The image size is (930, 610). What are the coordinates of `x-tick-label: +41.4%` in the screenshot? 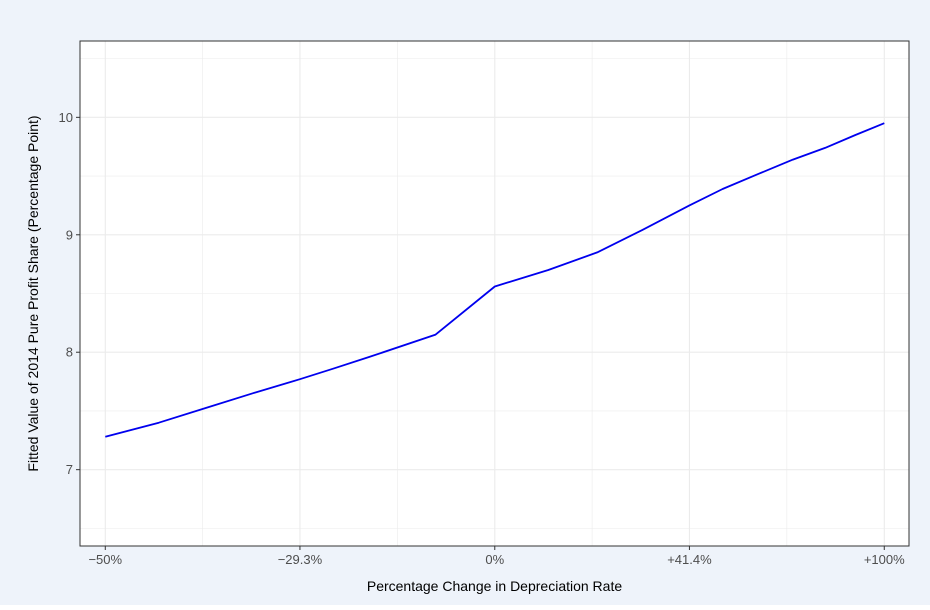 It's located at (689, 559).